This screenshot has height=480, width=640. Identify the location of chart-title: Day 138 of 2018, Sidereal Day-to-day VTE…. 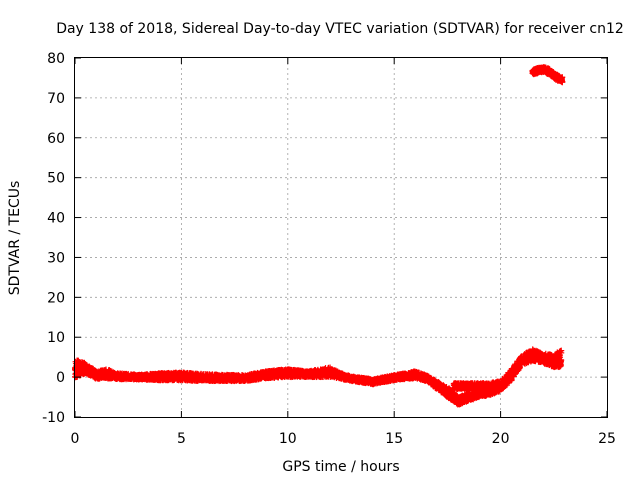
(340, 29).